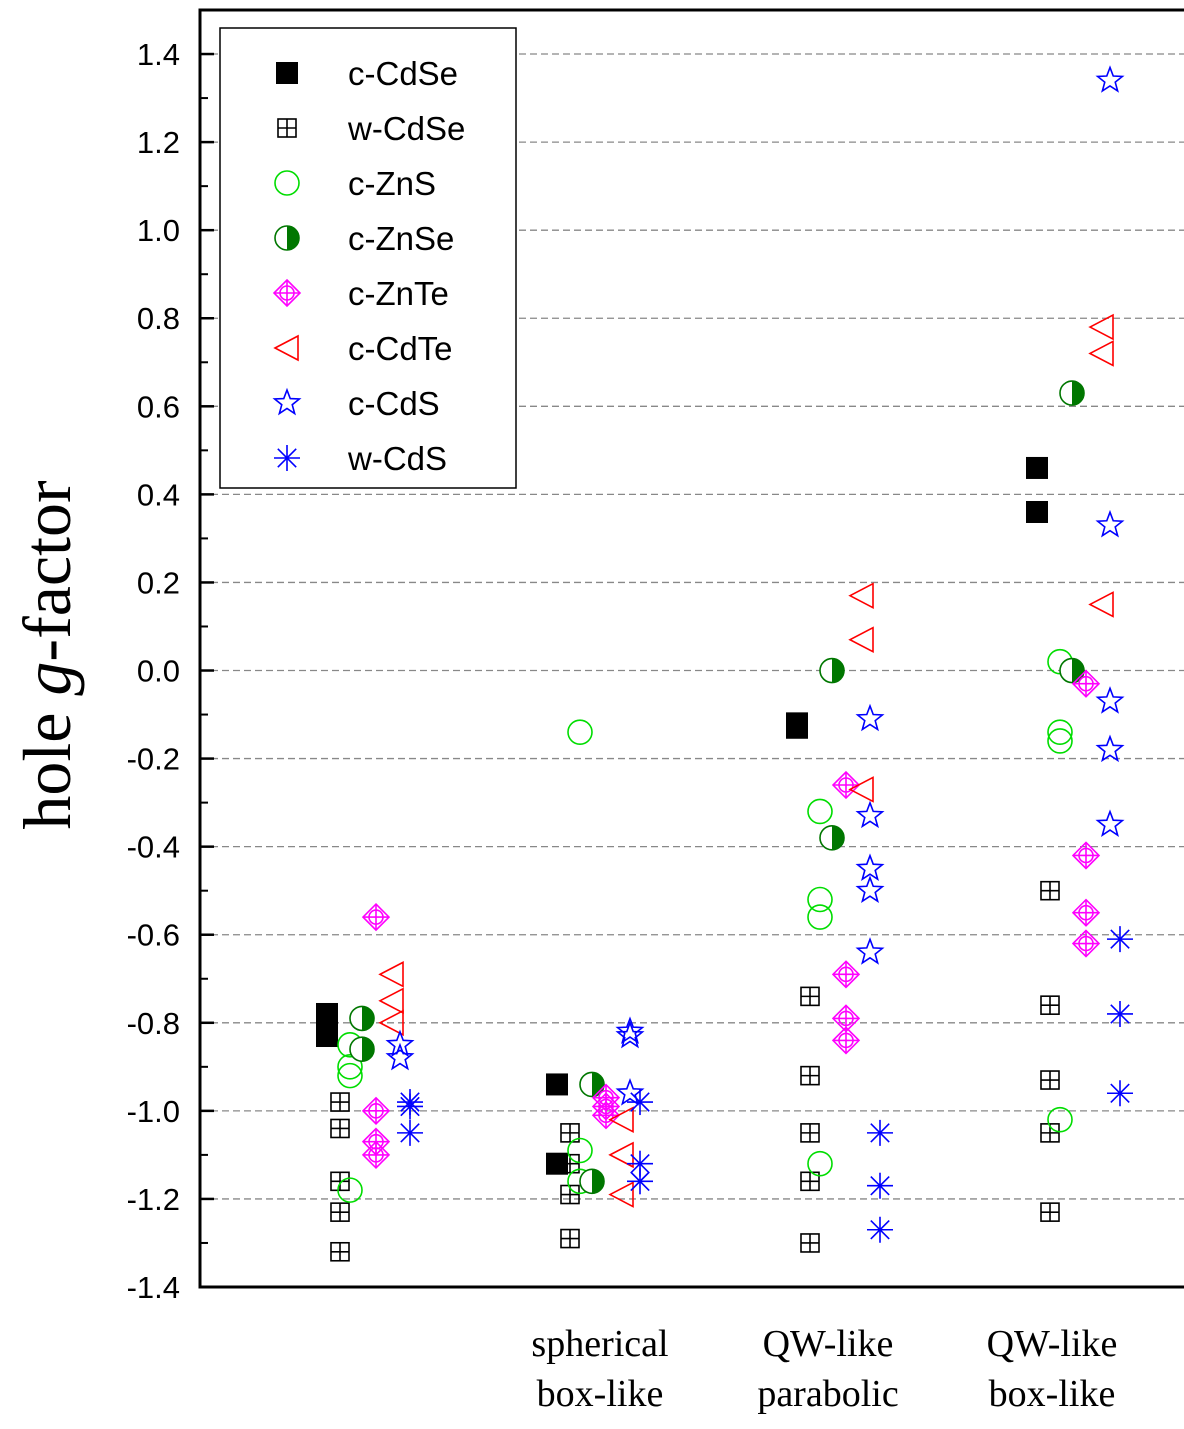 This screenshot has height=1429, width=1184. What do you see at coordinates (158, 582) in the screenshot?
I see `y-tick-label: 0.2` at bounding box center [158, 582].